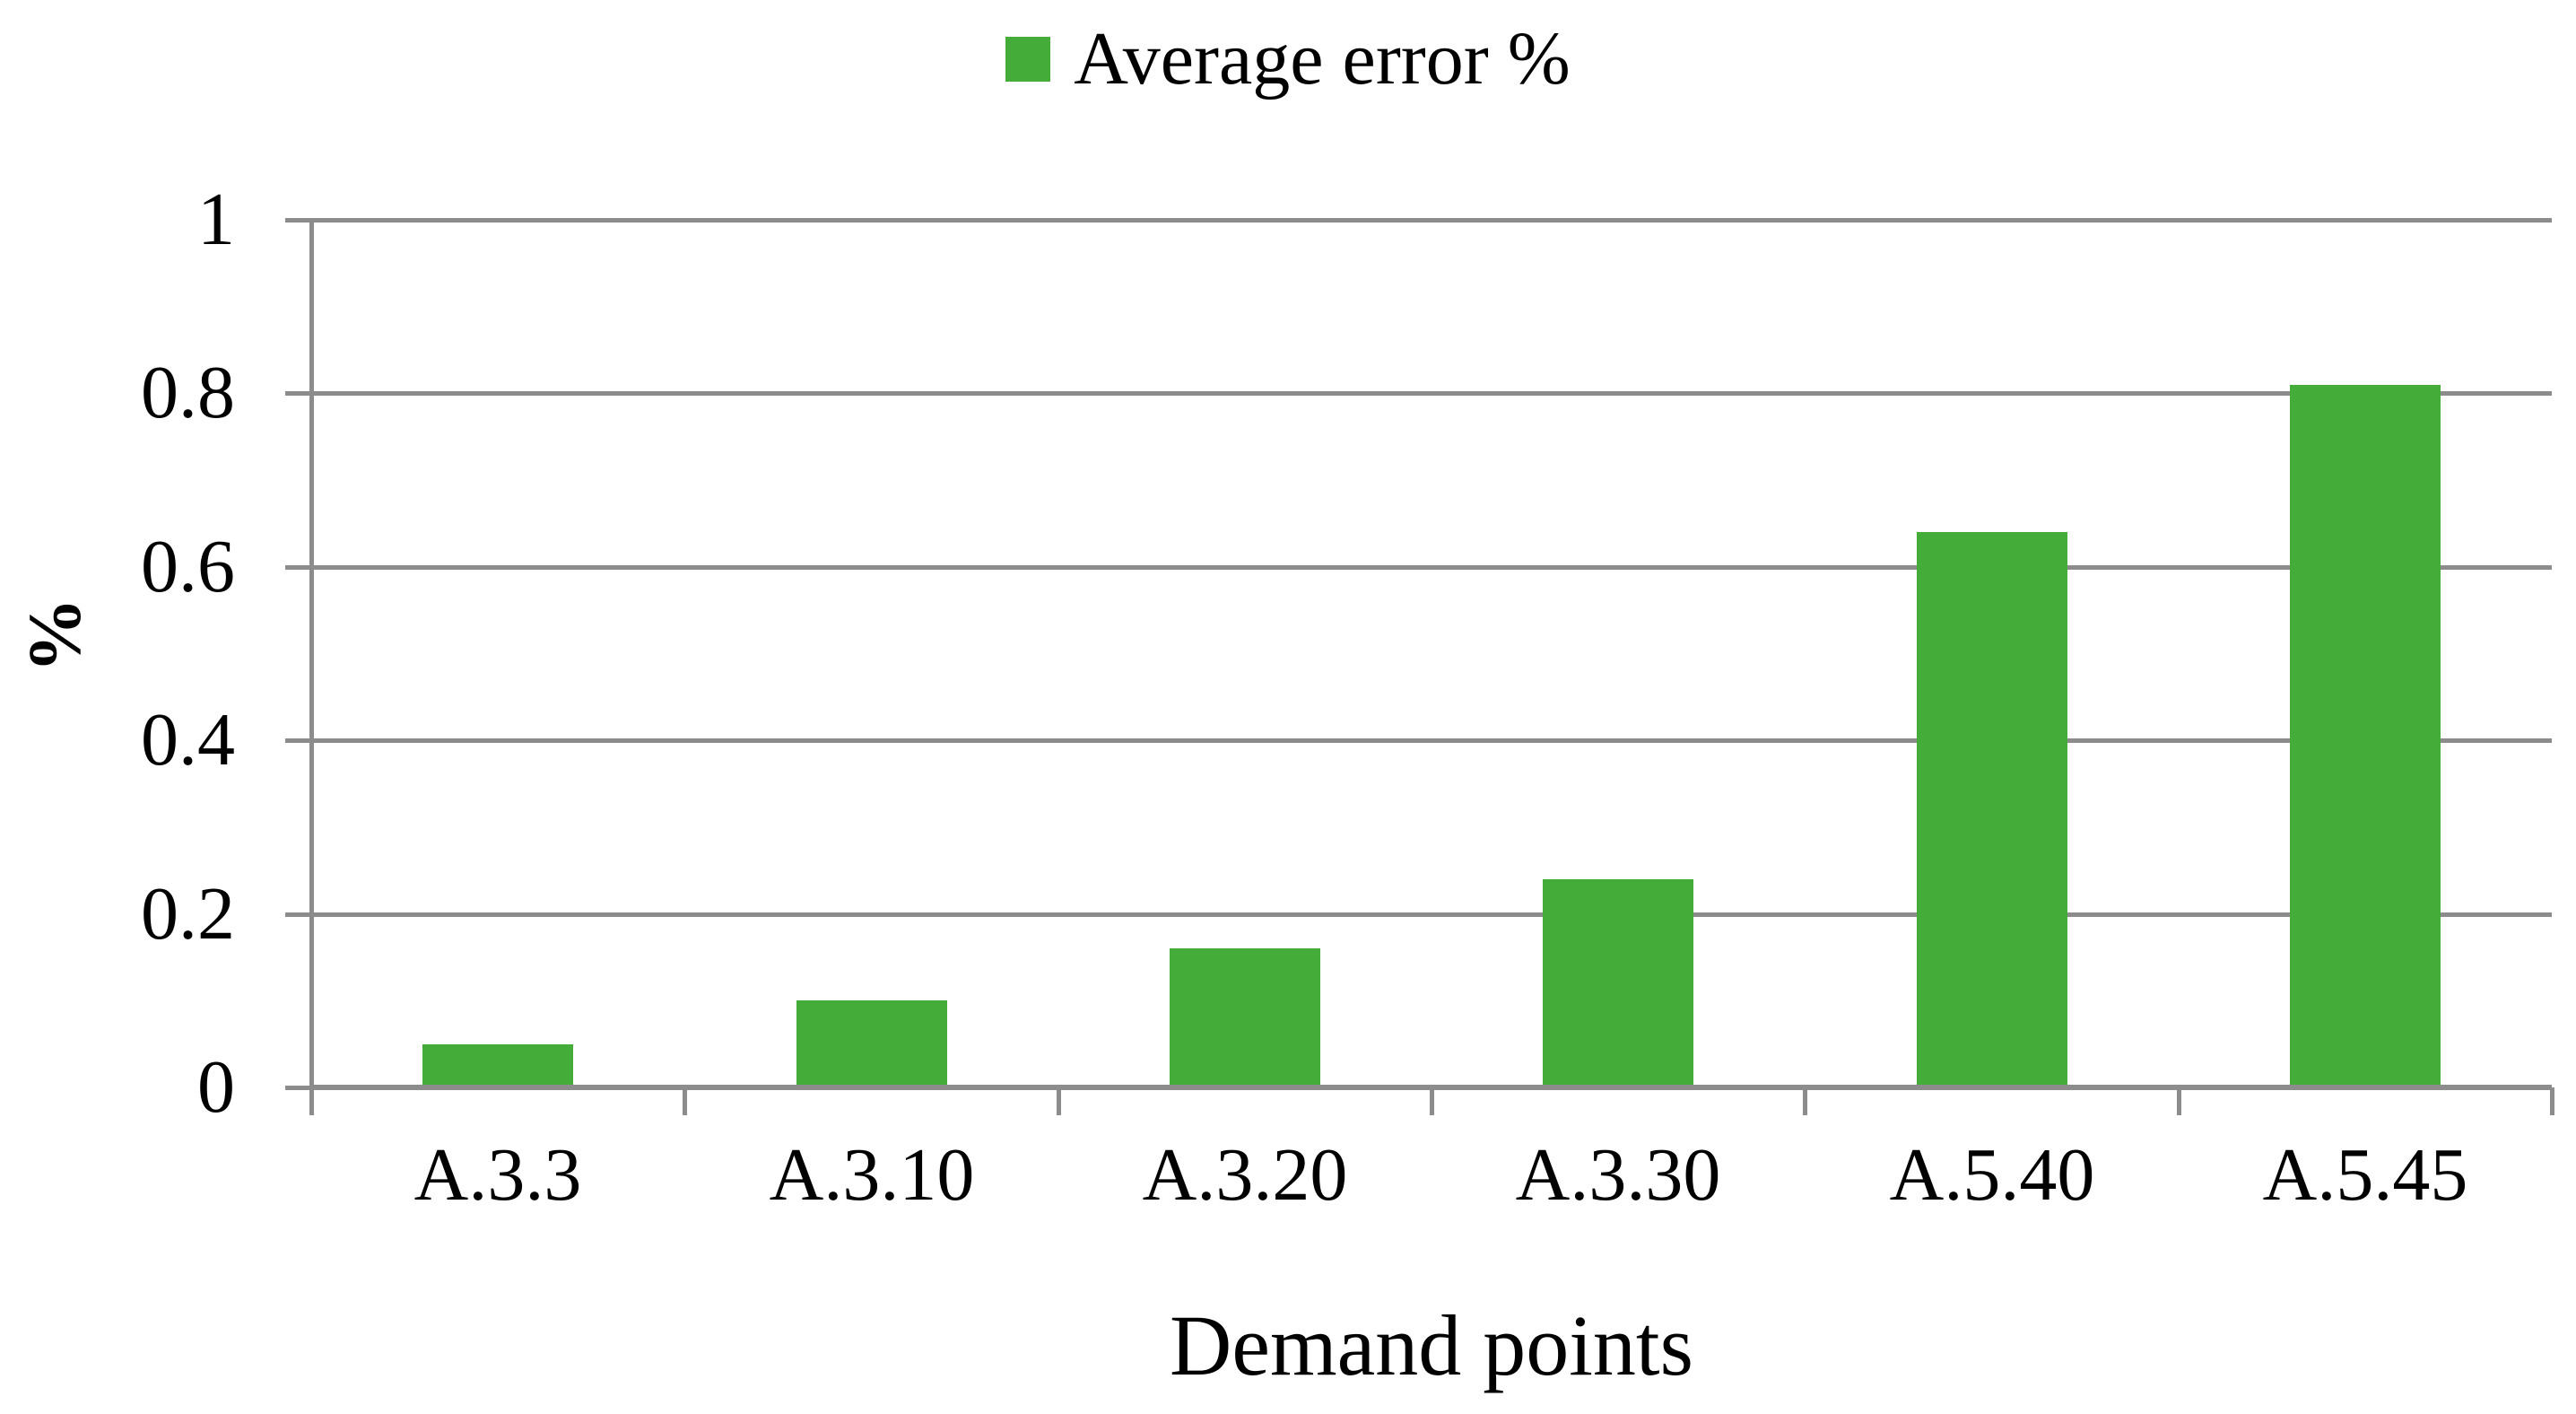 The height and width of the screenshot is (1414, 2576). Describe the element at coordinates (872, 1175) in the screenshot. I see `x-category-label: A.3.10` at that location.